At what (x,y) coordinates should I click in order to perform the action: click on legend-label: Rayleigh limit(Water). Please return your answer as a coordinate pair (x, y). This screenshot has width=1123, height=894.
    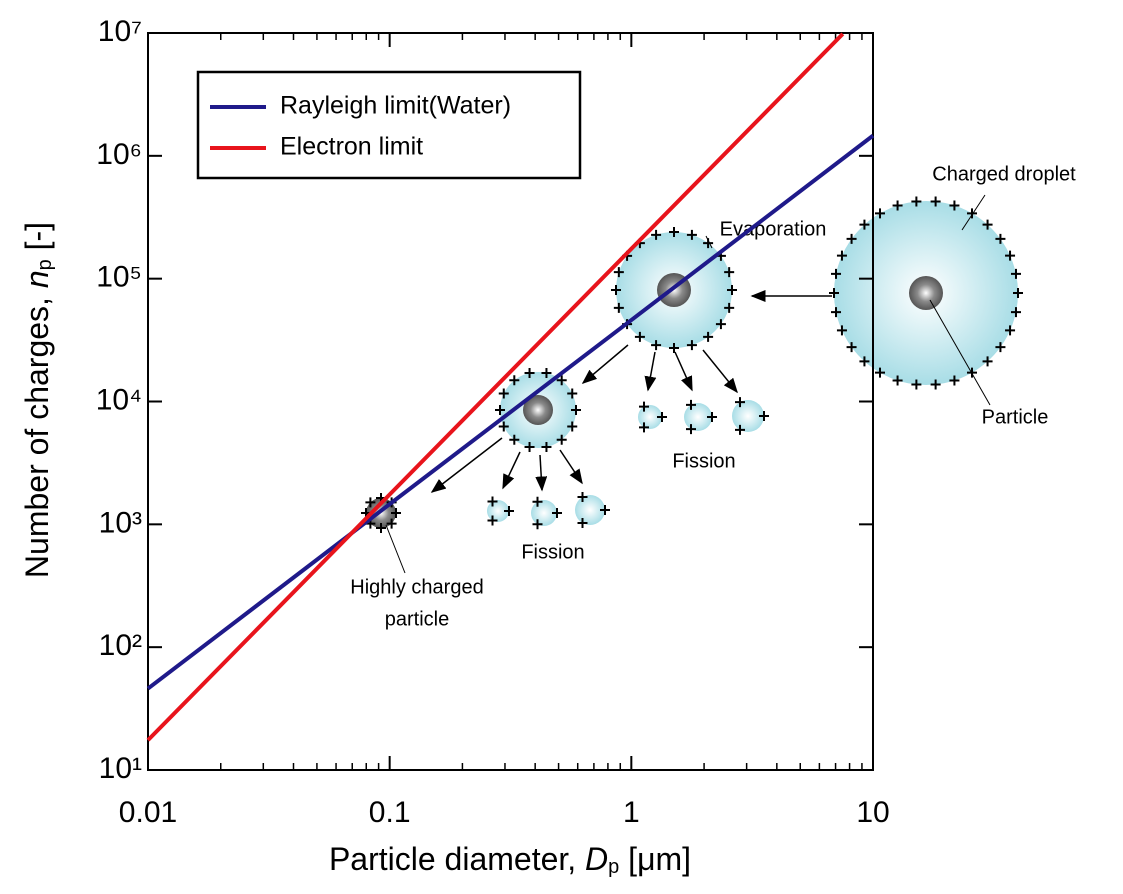
    Looking at the image, I should click on (395, 106).